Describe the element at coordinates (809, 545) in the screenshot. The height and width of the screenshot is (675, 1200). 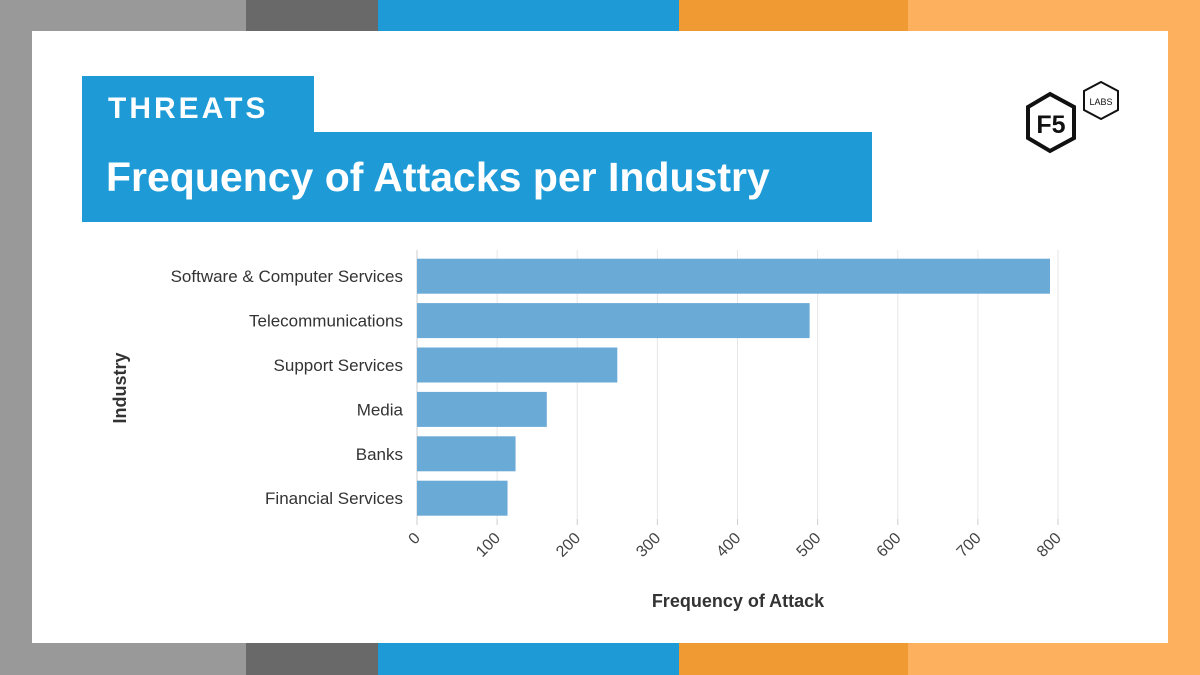
I see `x-tick-label: 500` at that location.